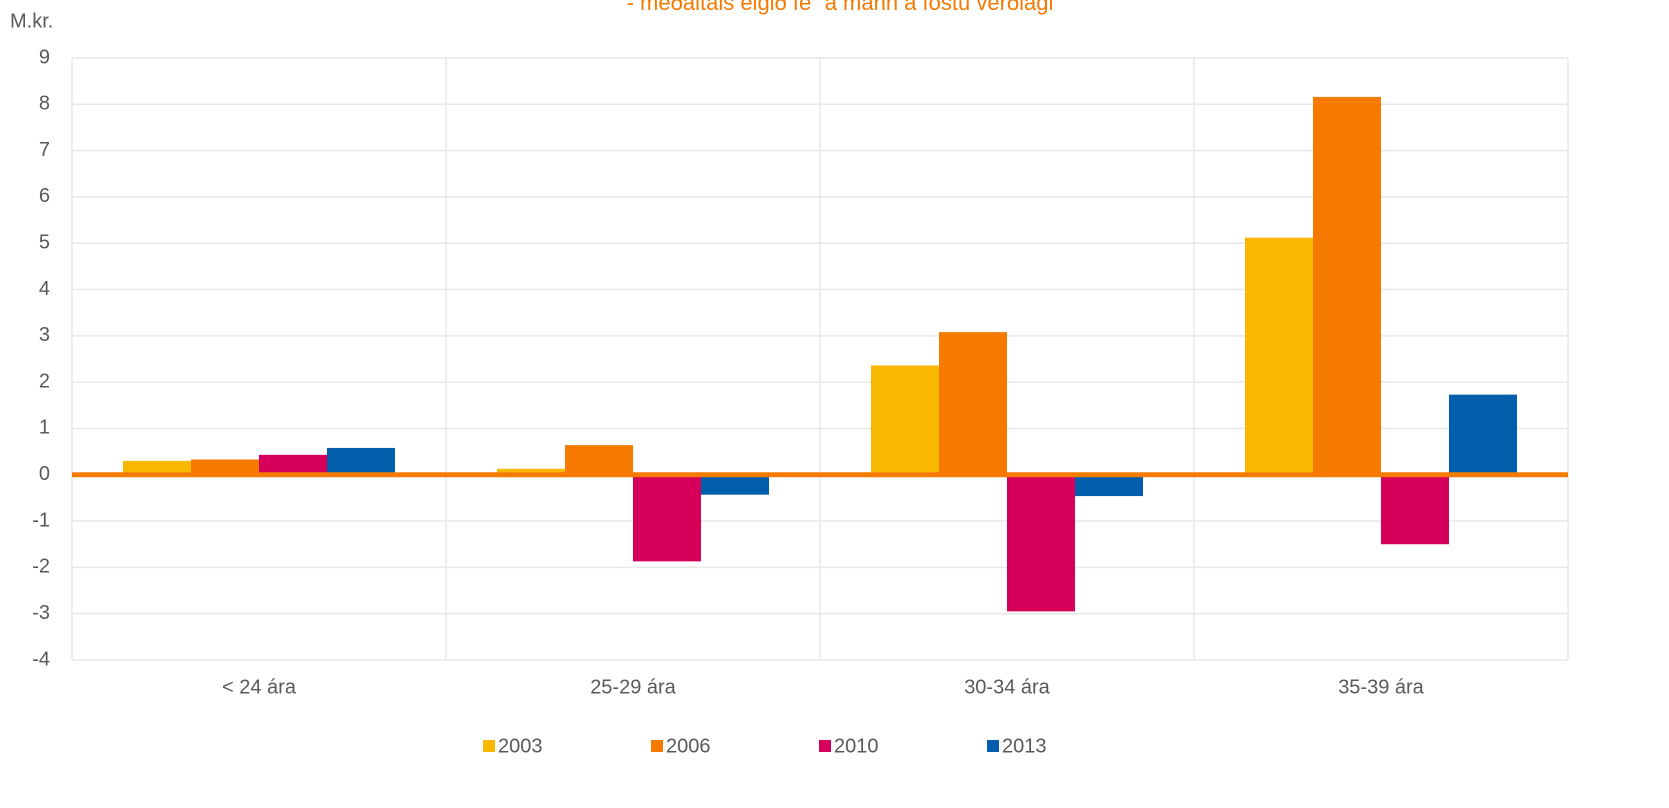 This screenshot has height=808, width=1669. Describe the element at coordinates (44, 381) in the screenshot. I see `y-tick-label: 2` at that location.